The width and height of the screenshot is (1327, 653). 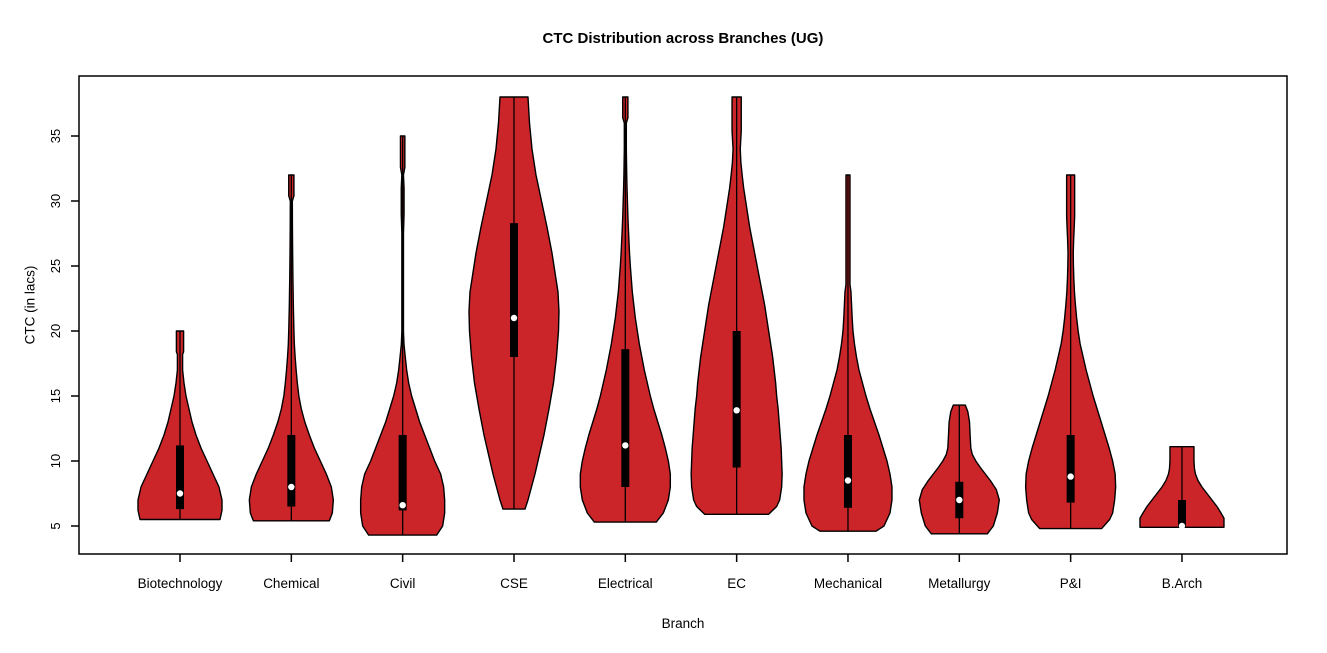 What do you see at coordinates (55, 396) in the screenshot?
I see `y-tick-label: 15` at bounding box center [55, 396].